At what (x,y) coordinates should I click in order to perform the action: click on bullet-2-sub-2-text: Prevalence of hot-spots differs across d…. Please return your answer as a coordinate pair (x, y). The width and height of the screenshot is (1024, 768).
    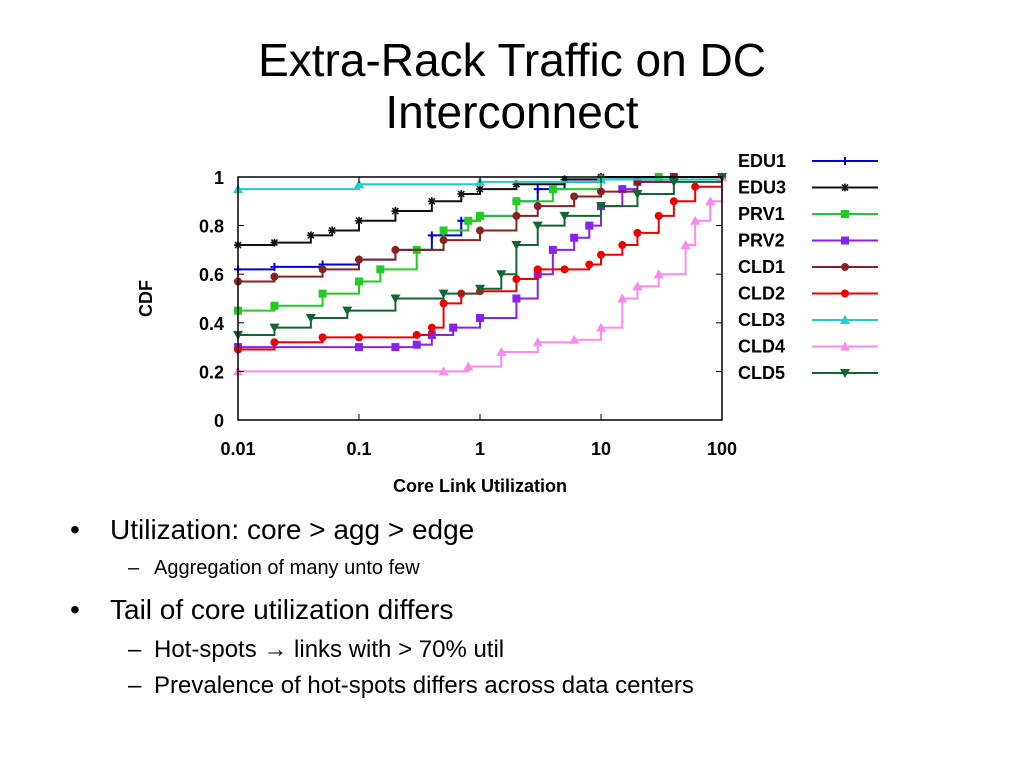
    Looking at the image, I should click on (424, 685).